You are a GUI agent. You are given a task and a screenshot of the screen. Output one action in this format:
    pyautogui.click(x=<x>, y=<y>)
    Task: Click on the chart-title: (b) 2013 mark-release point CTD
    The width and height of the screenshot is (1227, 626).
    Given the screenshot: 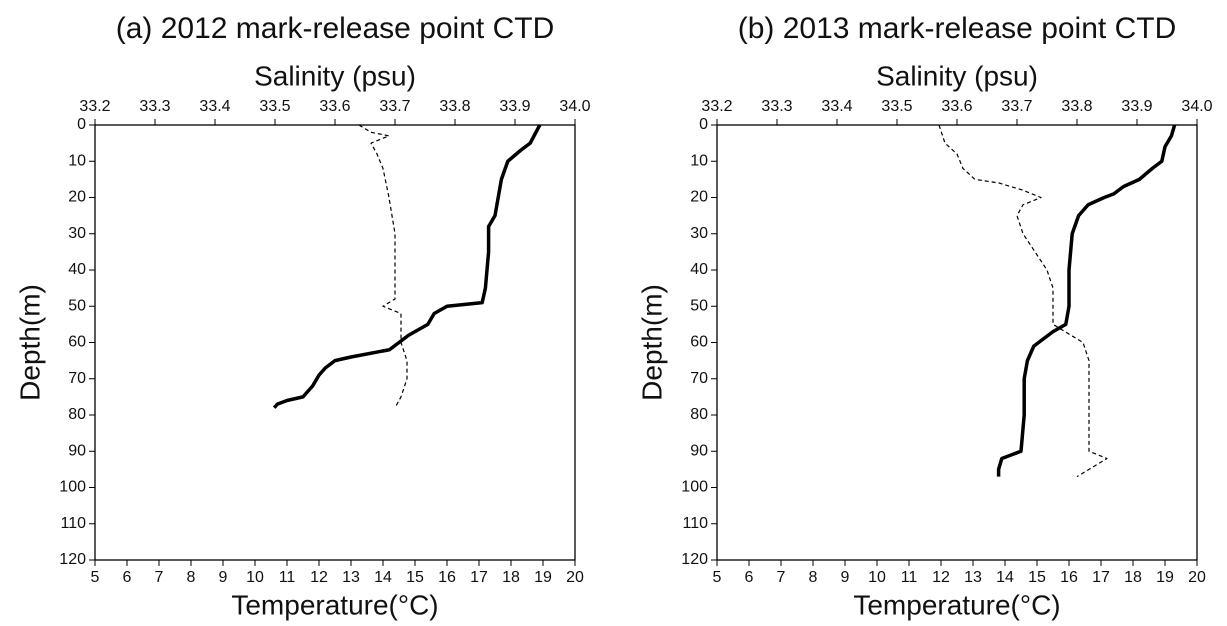 What is the action you would take?
    pyautogui.click(x=957, y=28)
    